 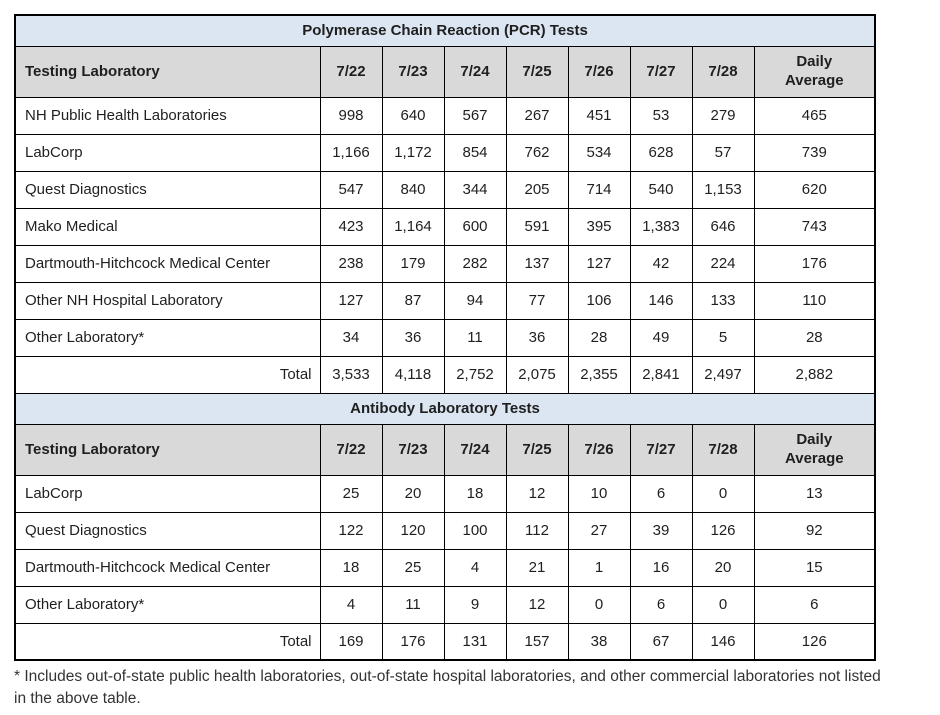 I want to click on pcr-value-cell: 267, so click(x=537, y=115).